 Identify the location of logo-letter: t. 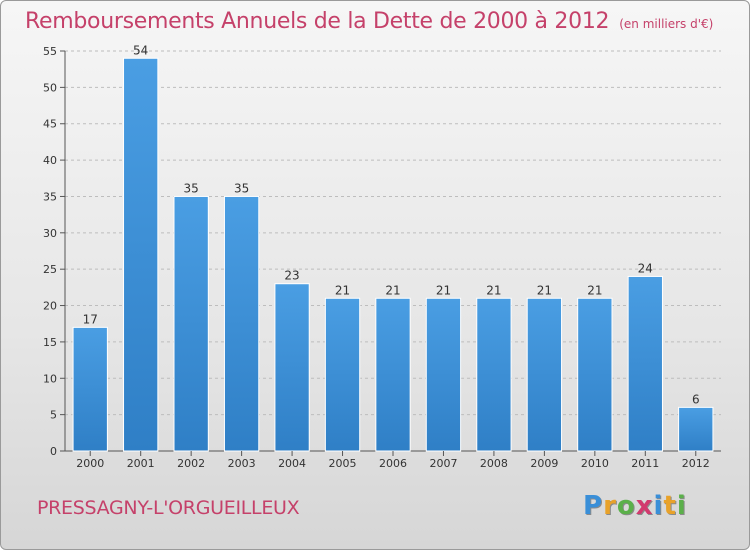
(670, 506).